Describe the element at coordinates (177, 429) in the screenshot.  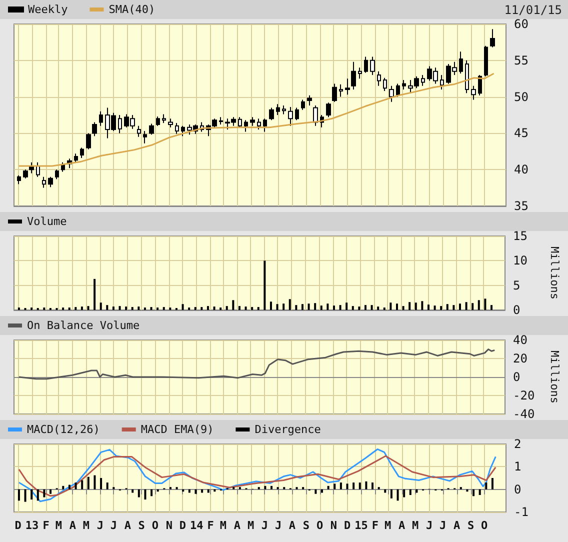
I see `legend-label: MACD EMA(9)` at that location.